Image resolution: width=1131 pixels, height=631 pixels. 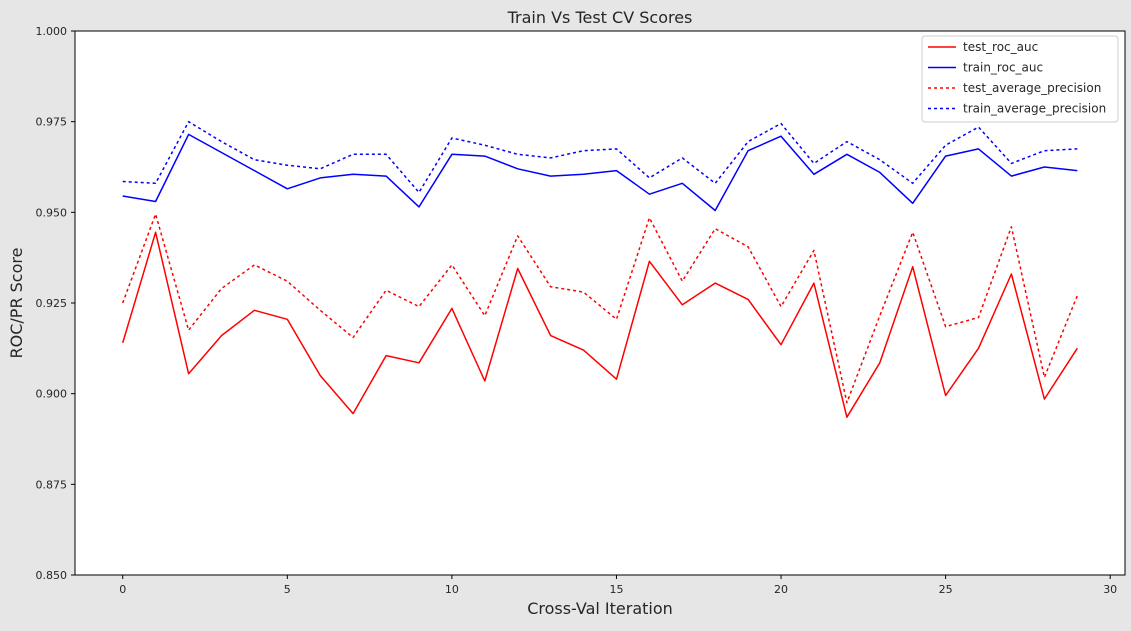 I want to click on series-line-train-roc-auc, so click(x=600, y=172).